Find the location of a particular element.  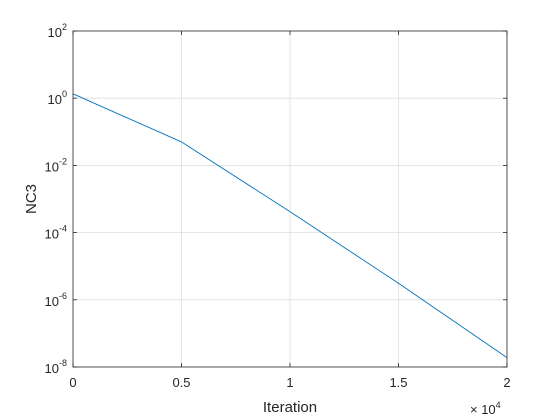

x-tick-label: 1.5 is located at coordinates (398, 382).